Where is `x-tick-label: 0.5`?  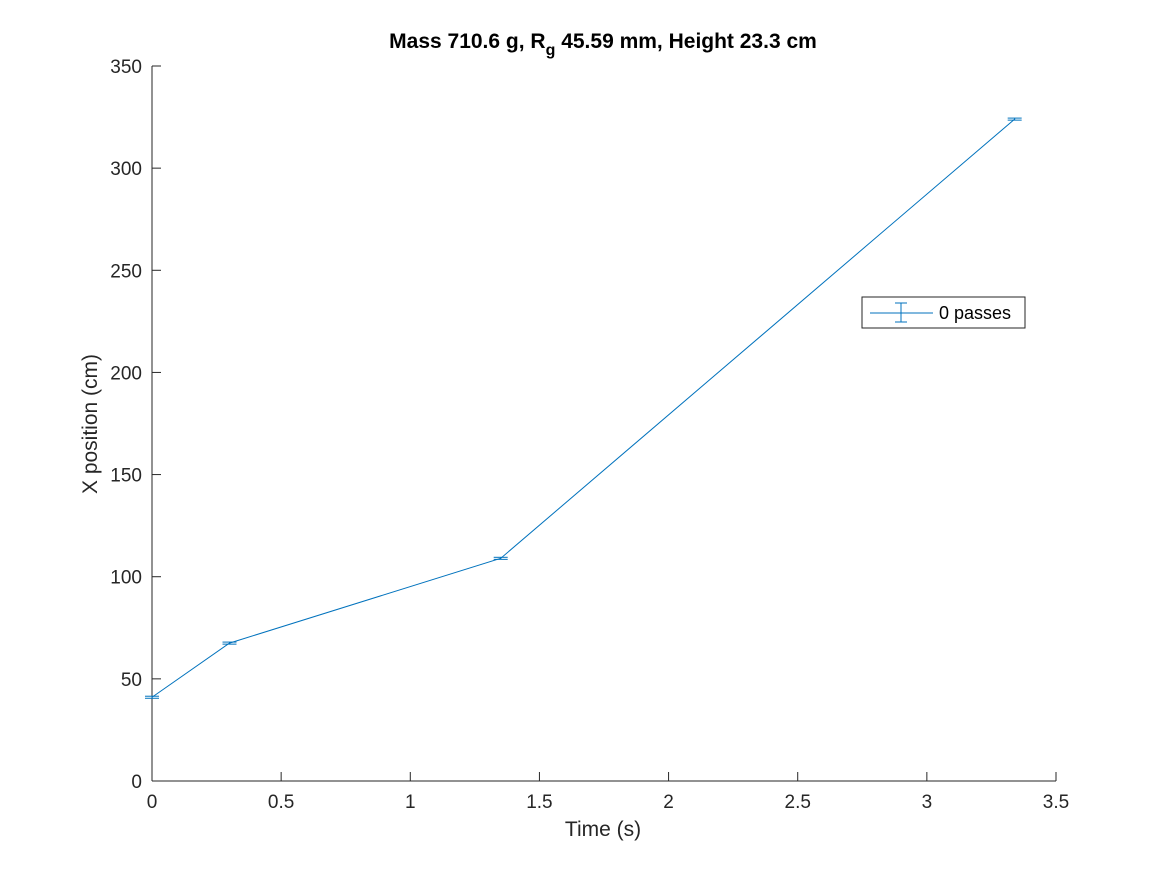
x-tick-label: 0.5 is located at coordinates (281, 802).